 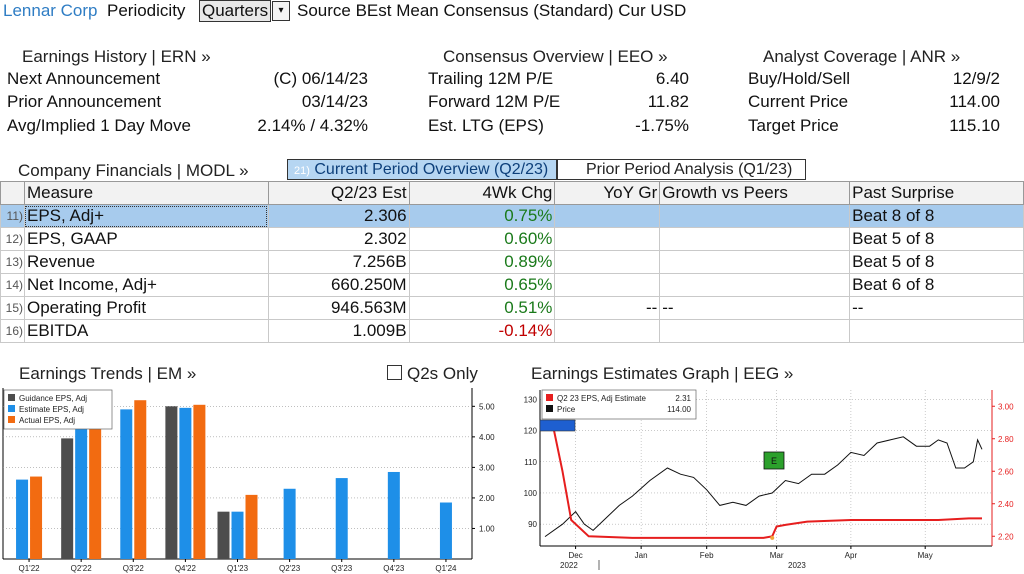 What do you see at coordinates (51, 409) in the screenshot?
I see `legend-label: Estimate EPS, Adj` at bounding box center [51, 409].